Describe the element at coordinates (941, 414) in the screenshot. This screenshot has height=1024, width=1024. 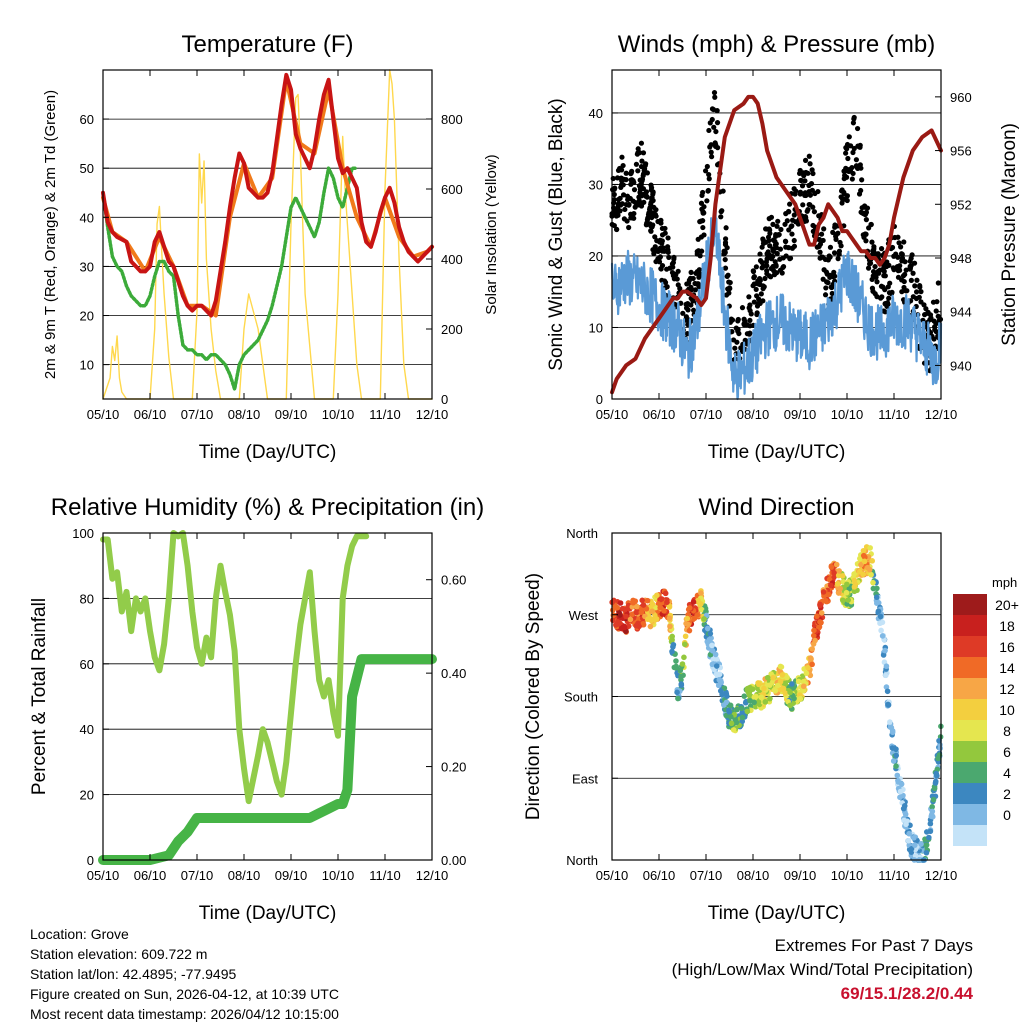
I see `x-tick-label: 12/10` at that location.